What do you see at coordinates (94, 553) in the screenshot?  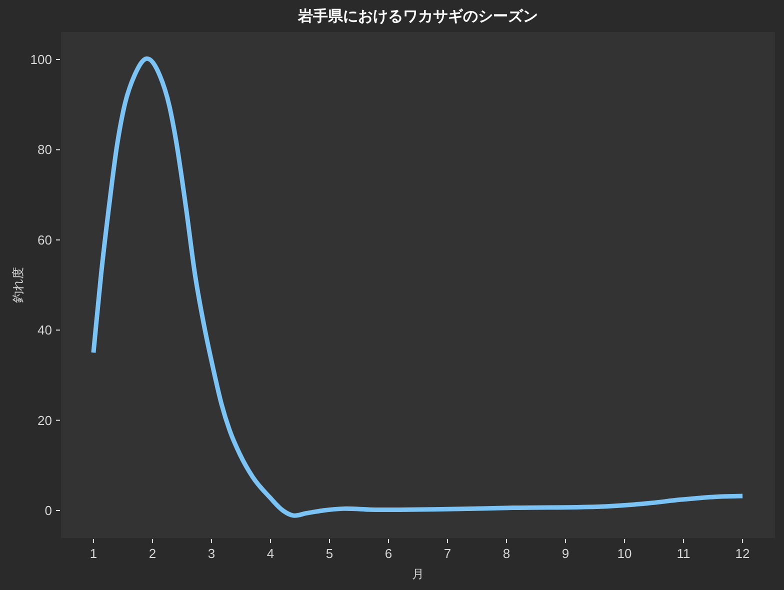 I see `x-tick-label: 1` at bounding box center [94, 553].